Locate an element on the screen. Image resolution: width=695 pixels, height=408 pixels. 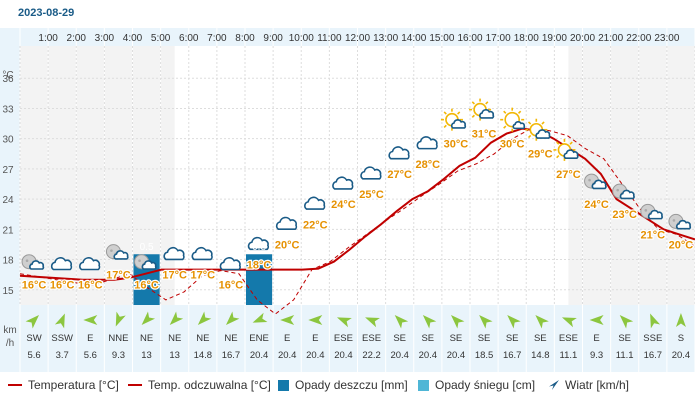
wind-direction-label: E is located at coordinates (90, 338).